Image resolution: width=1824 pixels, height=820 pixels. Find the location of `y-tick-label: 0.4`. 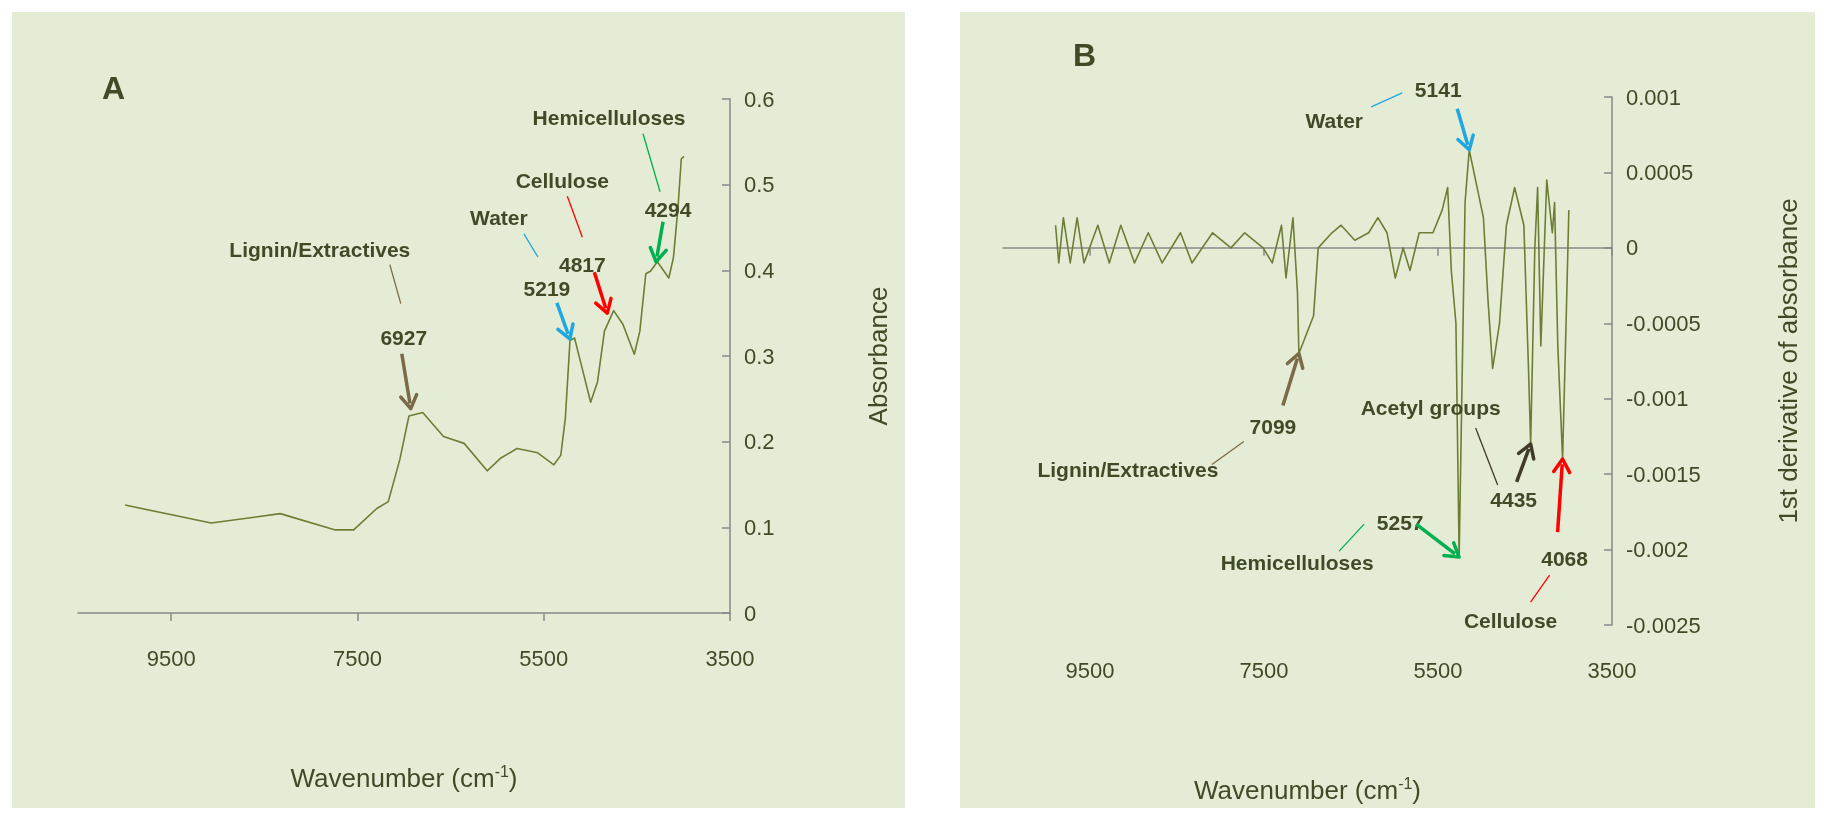

y-tick-label: 0.4 is located at coordinates (759, 270).